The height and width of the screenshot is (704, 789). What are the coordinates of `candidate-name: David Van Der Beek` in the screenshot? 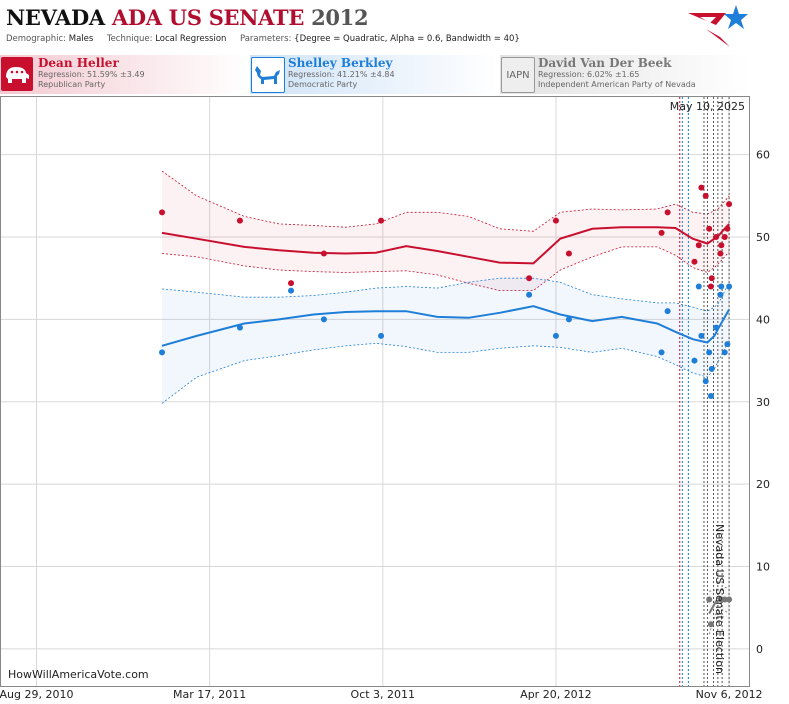 It's located at (605, 63).